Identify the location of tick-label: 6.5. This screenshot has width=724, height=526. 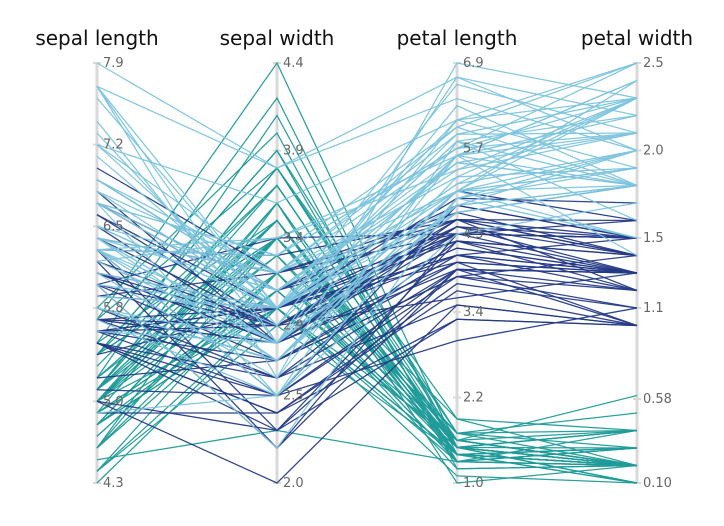
(113, 226).